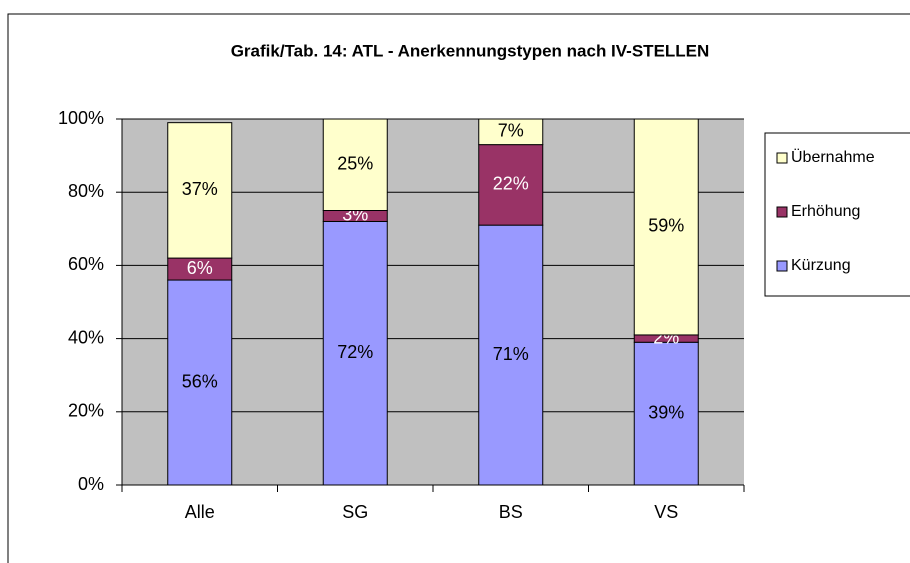 The width and height of the screenshot is (910, 563). I want to click on value-label: 59%, so click(666, 226).